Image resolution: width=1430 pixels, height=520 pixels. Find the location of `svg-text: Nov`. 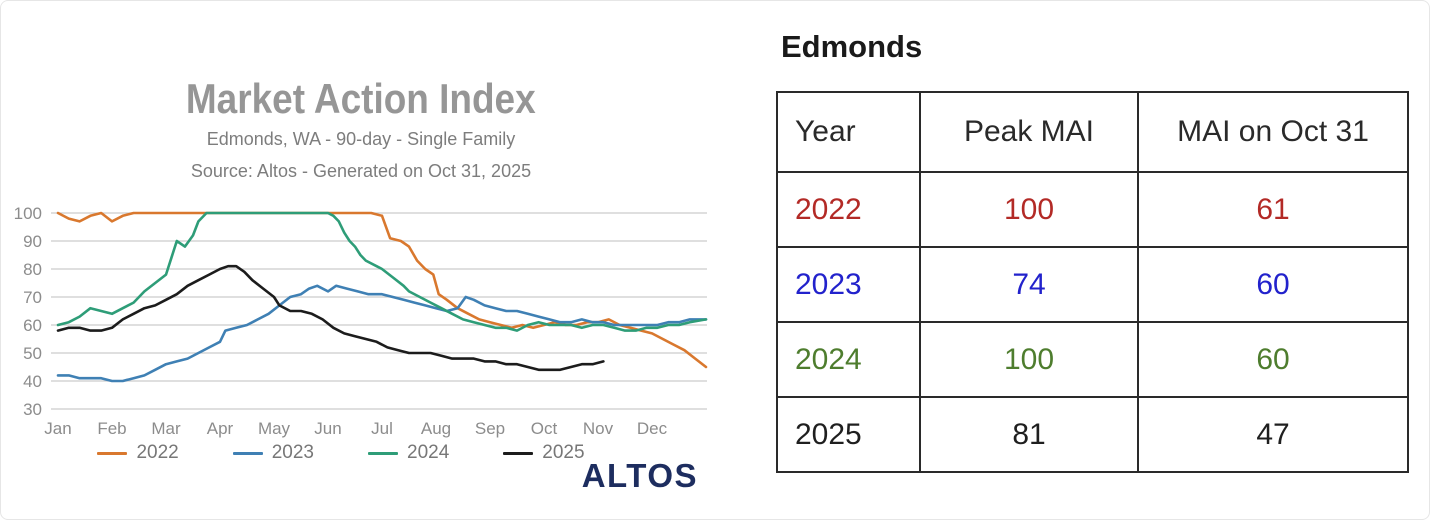

svg-text: Nov is located at coordinates (598, 428).